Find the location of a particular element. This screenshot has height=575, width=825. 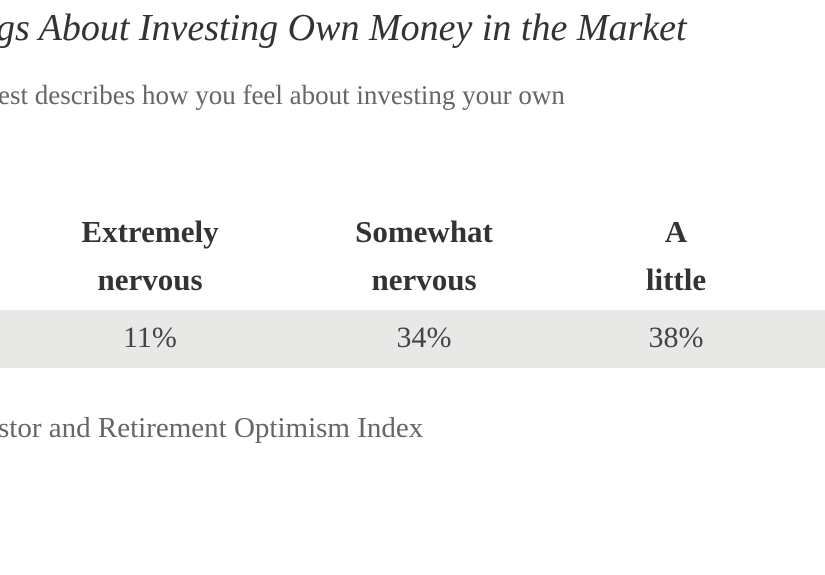

column-header: Somewhat nervous is located at coordinates (424, 255).